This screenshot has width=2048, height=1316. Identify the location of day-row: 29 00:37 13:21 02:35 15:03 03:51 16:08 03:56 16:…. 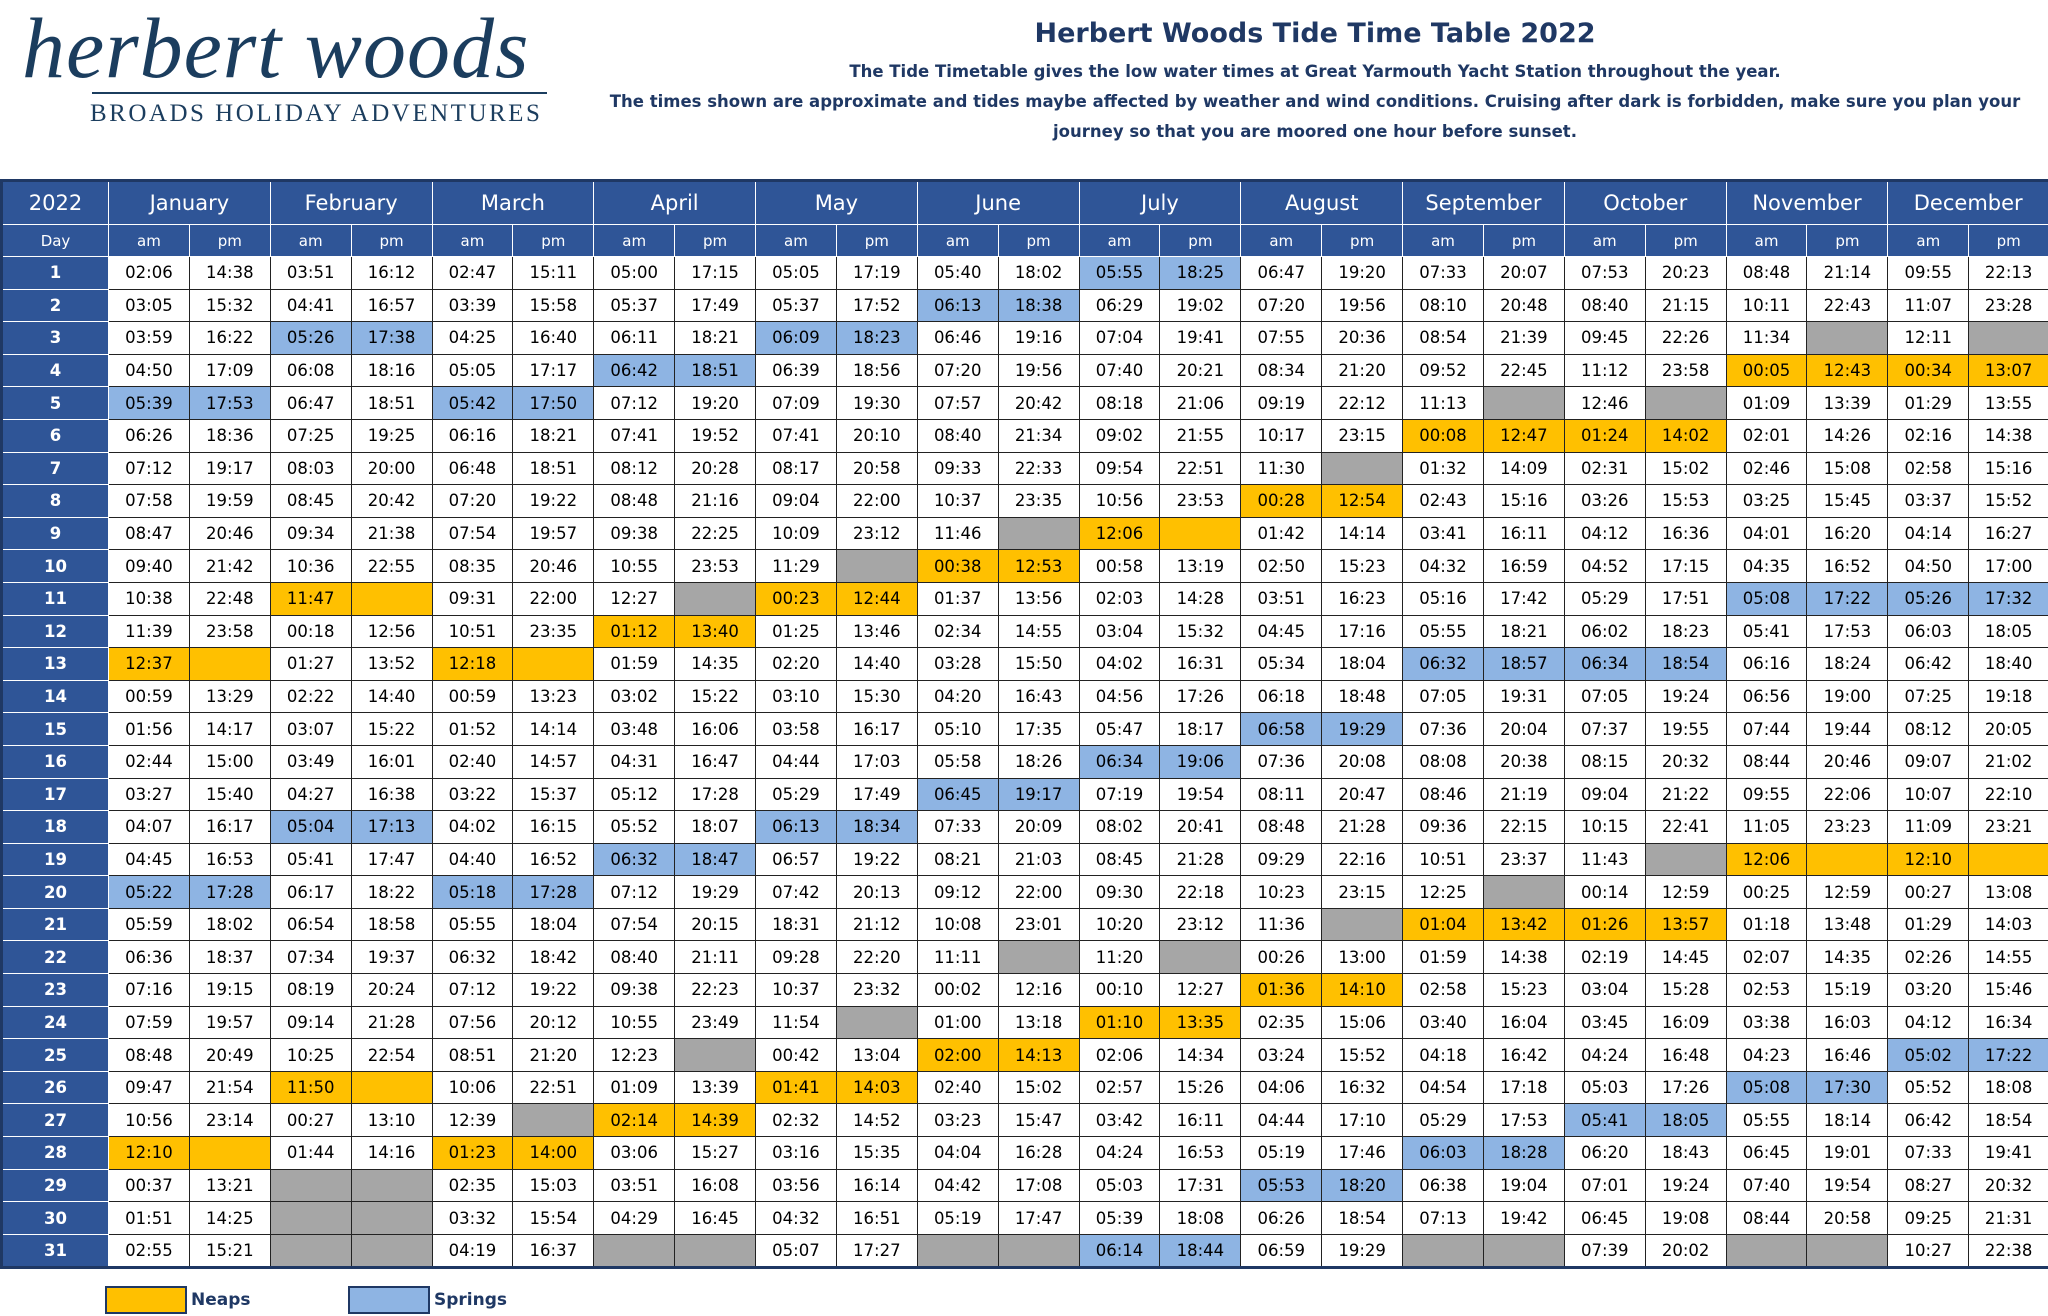
(1024, 1185).